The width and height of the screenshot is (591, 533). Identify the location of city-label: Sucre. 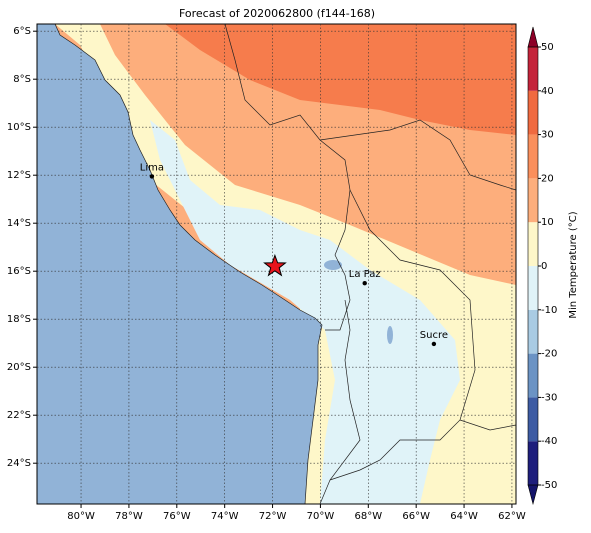
(434, 335).